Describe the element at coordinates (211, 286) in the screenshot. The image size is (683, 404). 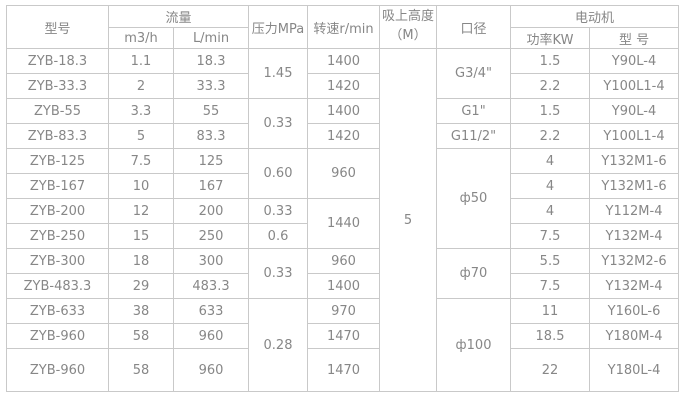
I see `cell-flow-lmin: 483.3` at that location.